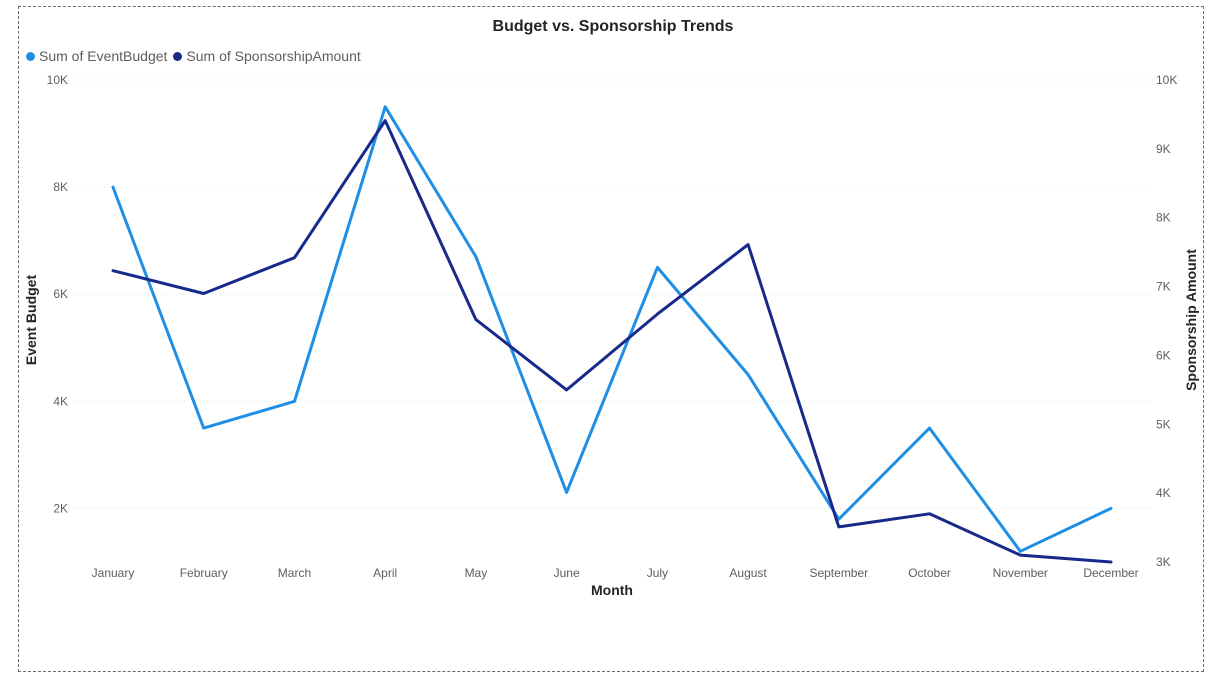  What do you see at coordinates (294, 573) in the screenshot?
I see `x-tick-label: March` at bounding box center [294, 573].